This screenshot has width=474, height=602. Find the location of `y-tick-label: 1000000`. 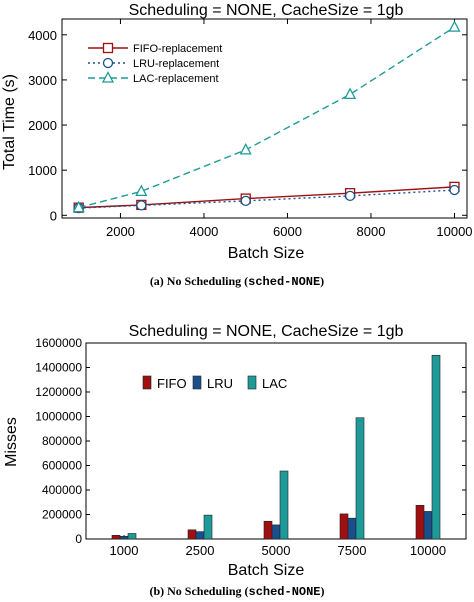

y-tick-label: 1000000 is located at coordinates (58, 417).